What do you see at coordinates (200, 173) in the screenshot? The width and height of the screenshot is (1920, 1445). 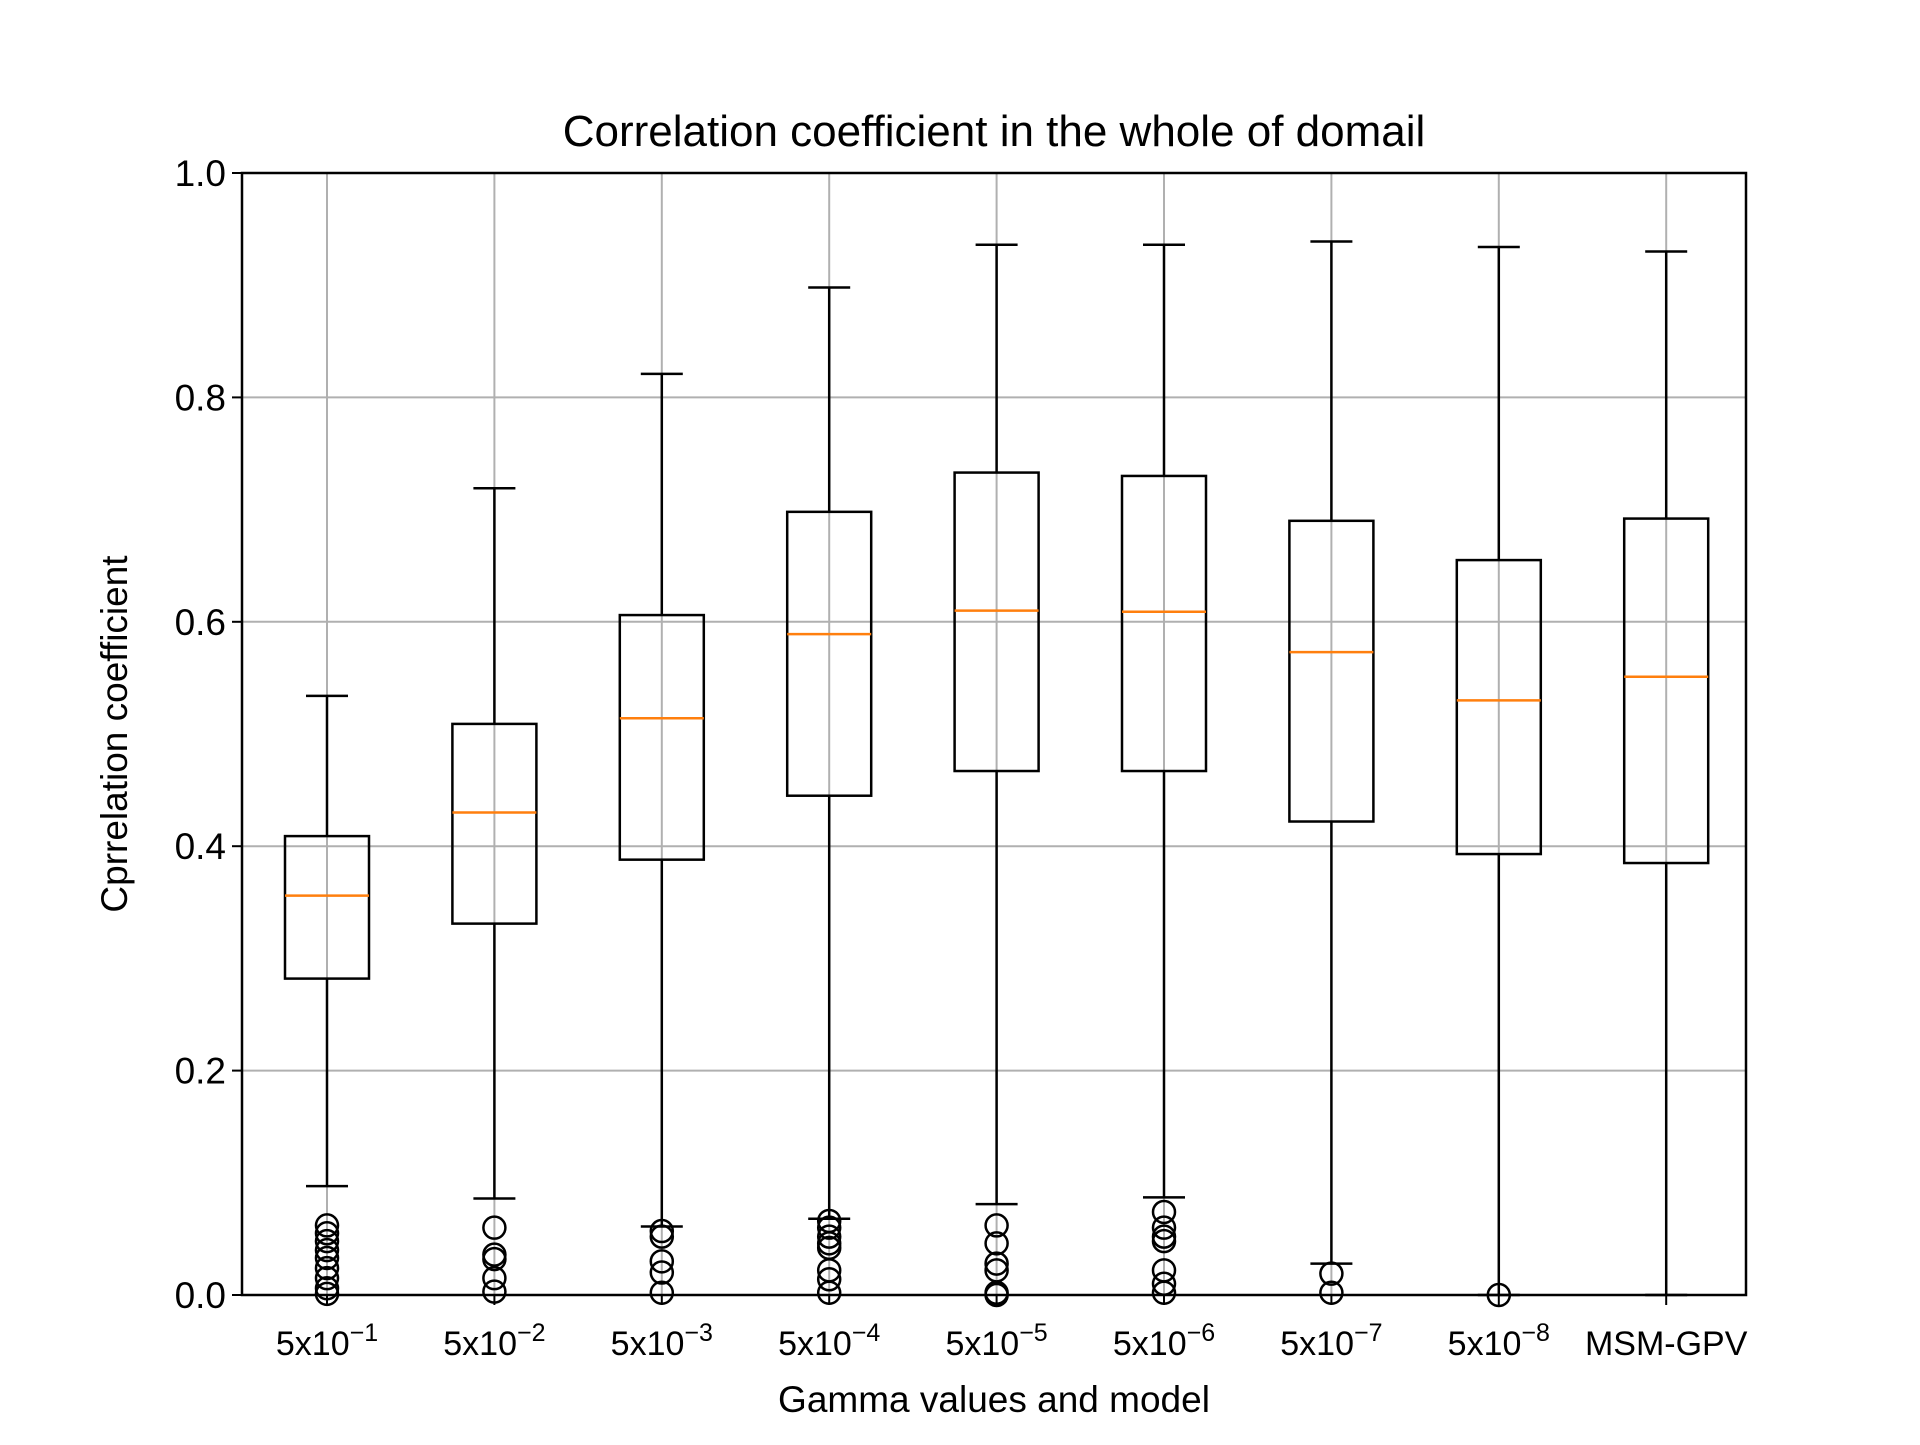 I see `y-tick-label: 1.0` at bounding box center [200, 173].